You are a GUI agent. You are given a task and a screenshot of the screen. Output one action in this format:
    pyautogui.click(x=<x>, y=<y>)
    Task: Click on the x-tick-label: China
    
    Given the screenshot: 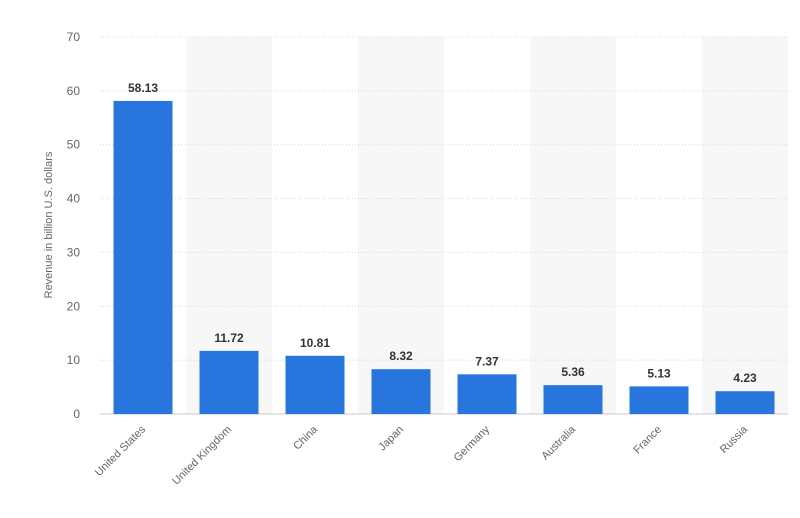 What is the action you would take?
    pyautogui.click(x=305, y=437)
    